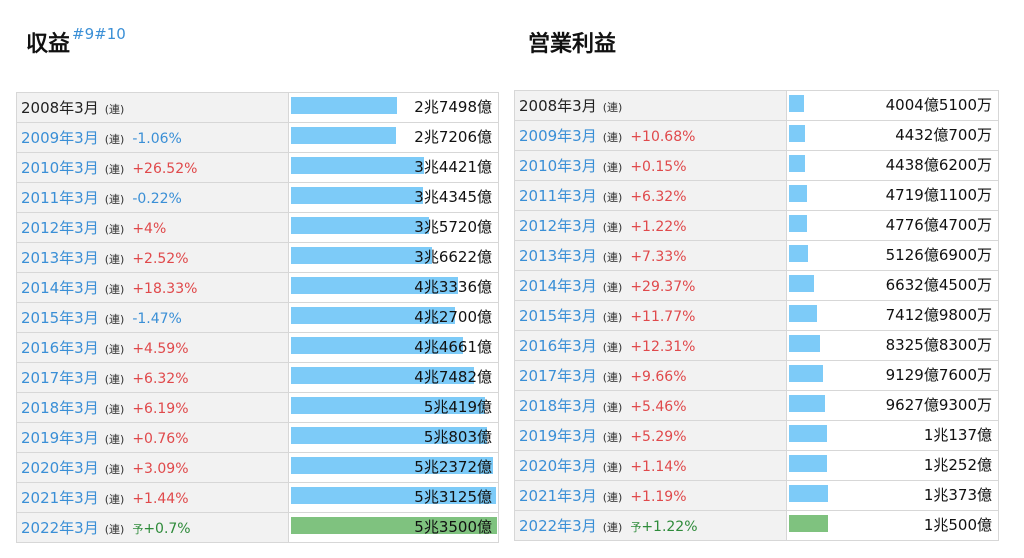  I want to click on amount-cell: 4432億700万, so click(892, 135).